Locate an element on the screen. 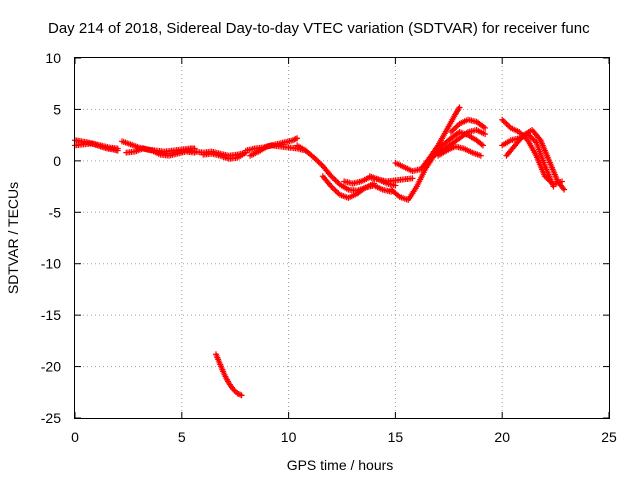 This screenshot has width=640, height=480. x-tick-label: 20 is located at coordinates (502, 437).